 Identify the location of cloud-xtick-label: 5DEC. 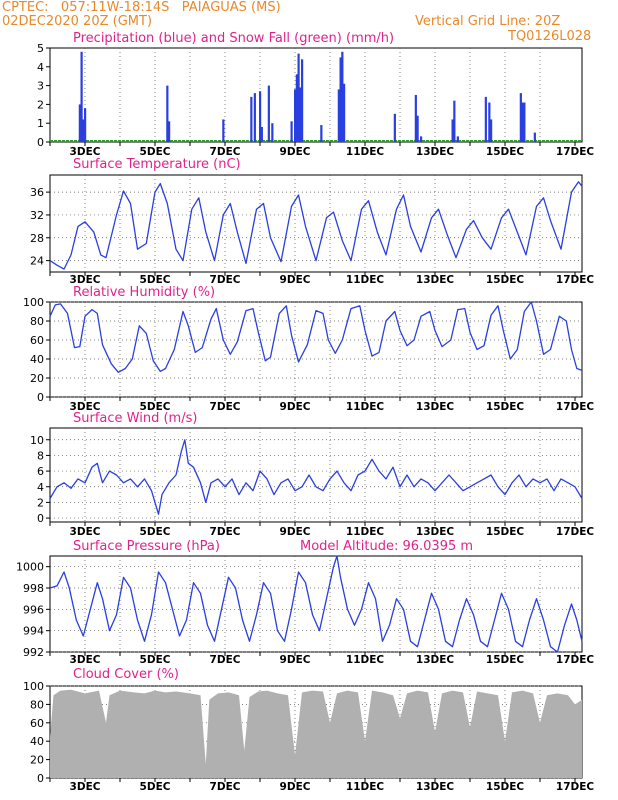
(155, 787).